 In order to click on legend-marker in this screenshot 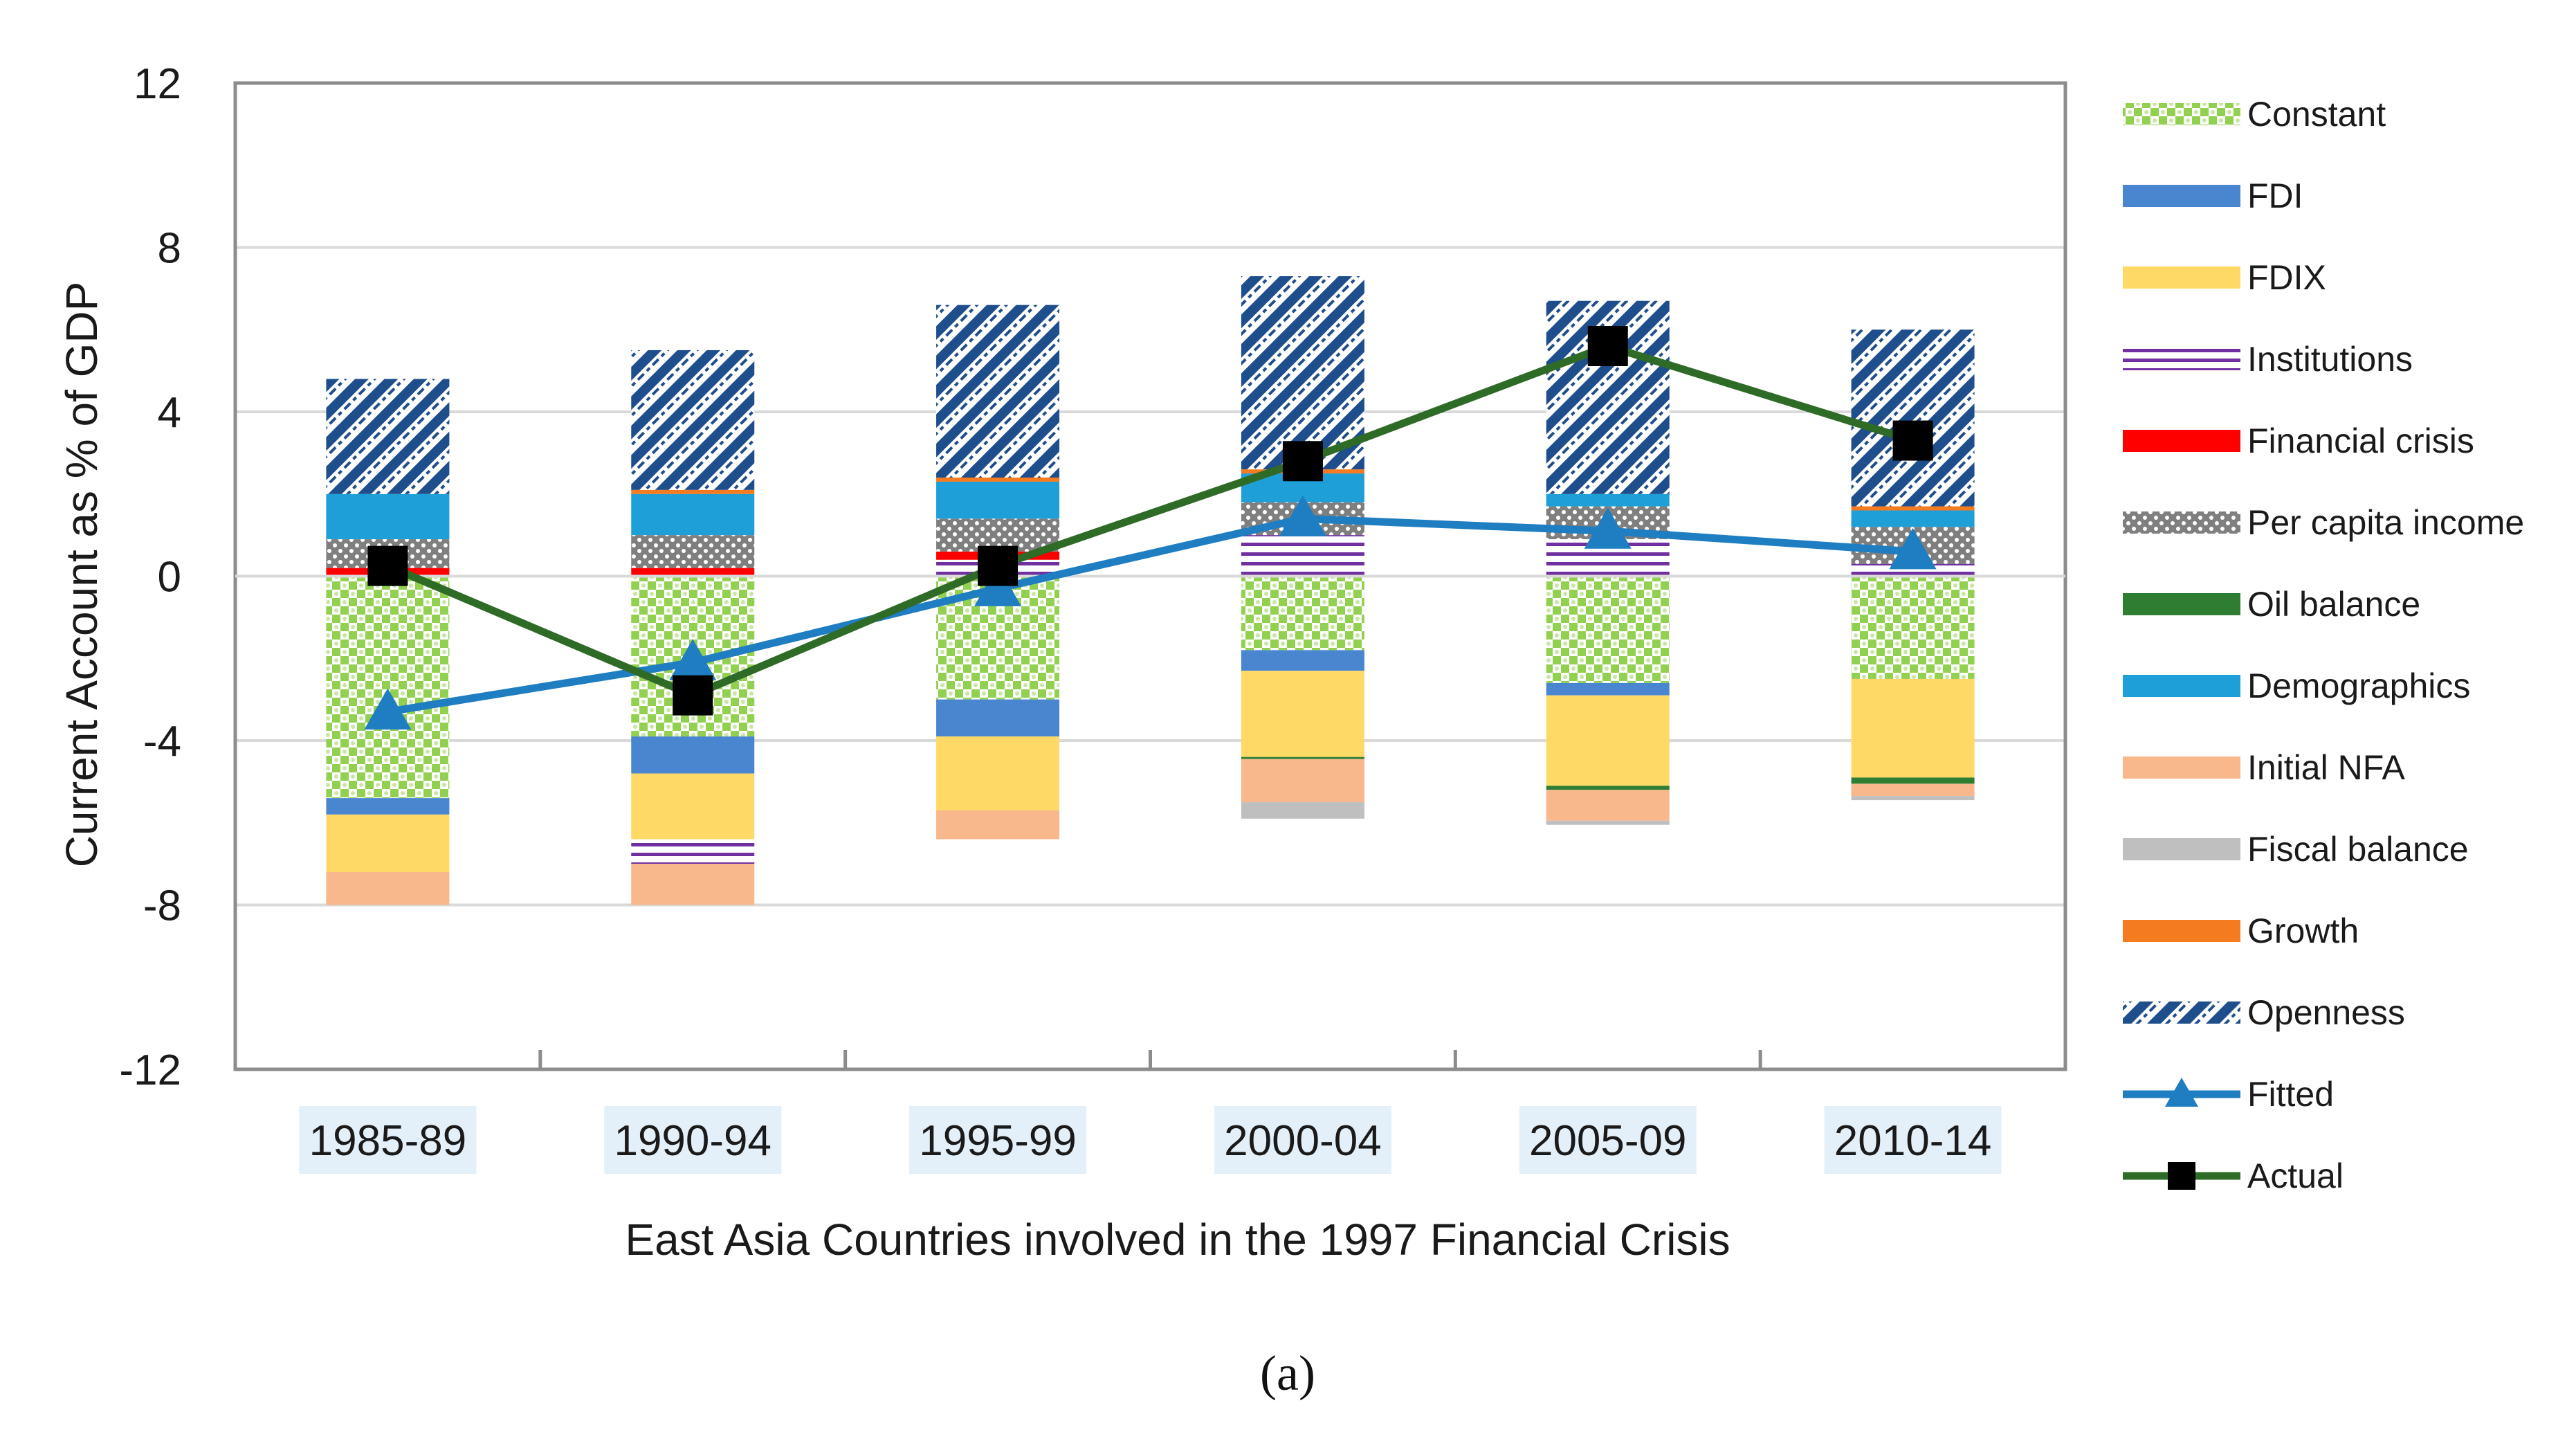, I will do `click(2181, 1176)`.